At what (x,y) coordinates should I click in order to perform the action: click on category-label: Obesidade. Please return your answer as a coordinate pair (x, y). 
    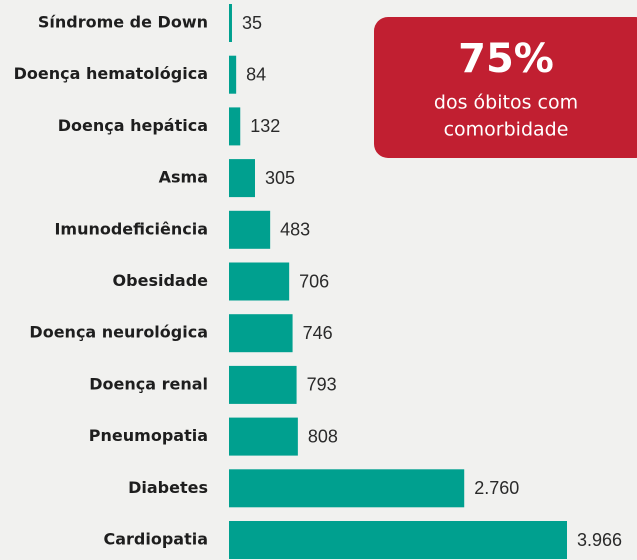
    Looking at the image, I should click on (161, 280).